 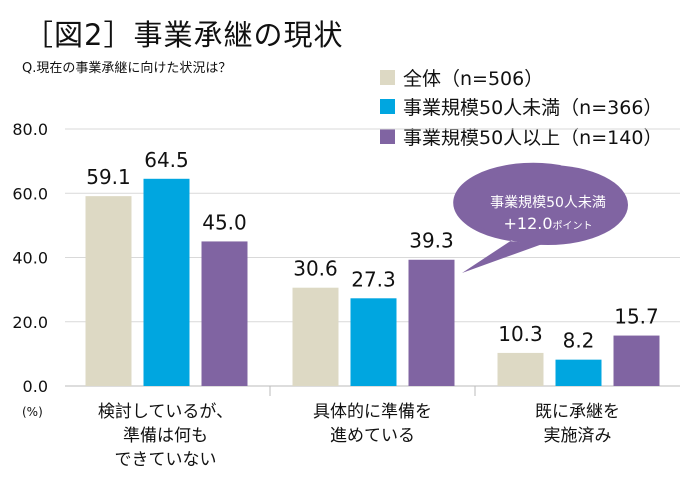 What do you see at coordinates (30, 322) in the screenshot?
I see `y-tick-label: 20.0` at bounding box center [30, 322].